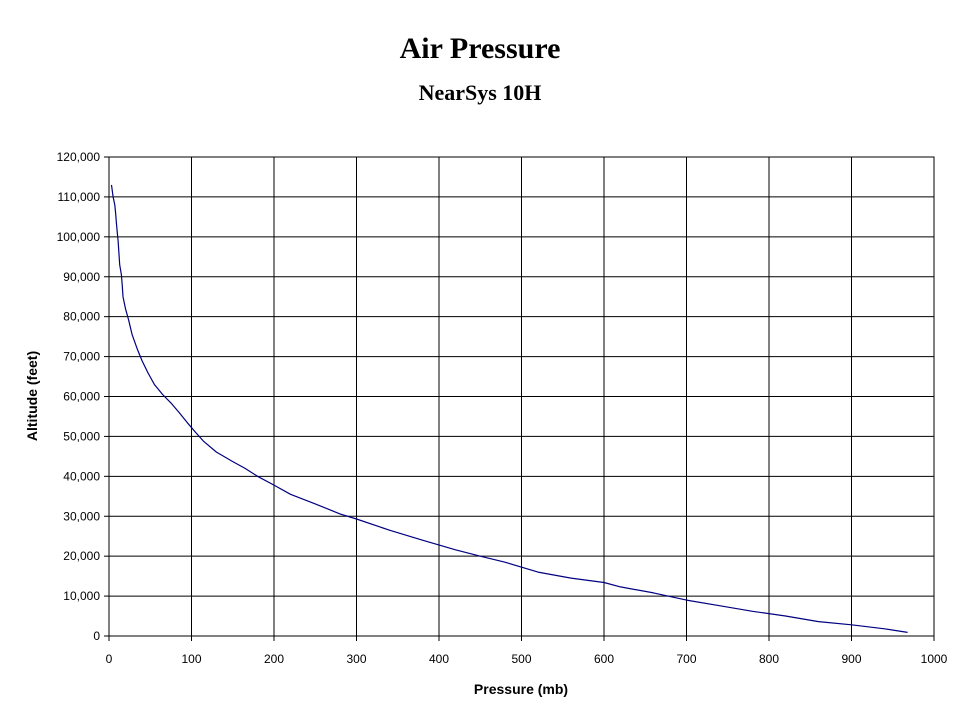 The image size is (960, 720). What do you see at coordinates (769, 659) in the screenshot?
I see `x-tick-label: 800` at bounding box center [769, 659].